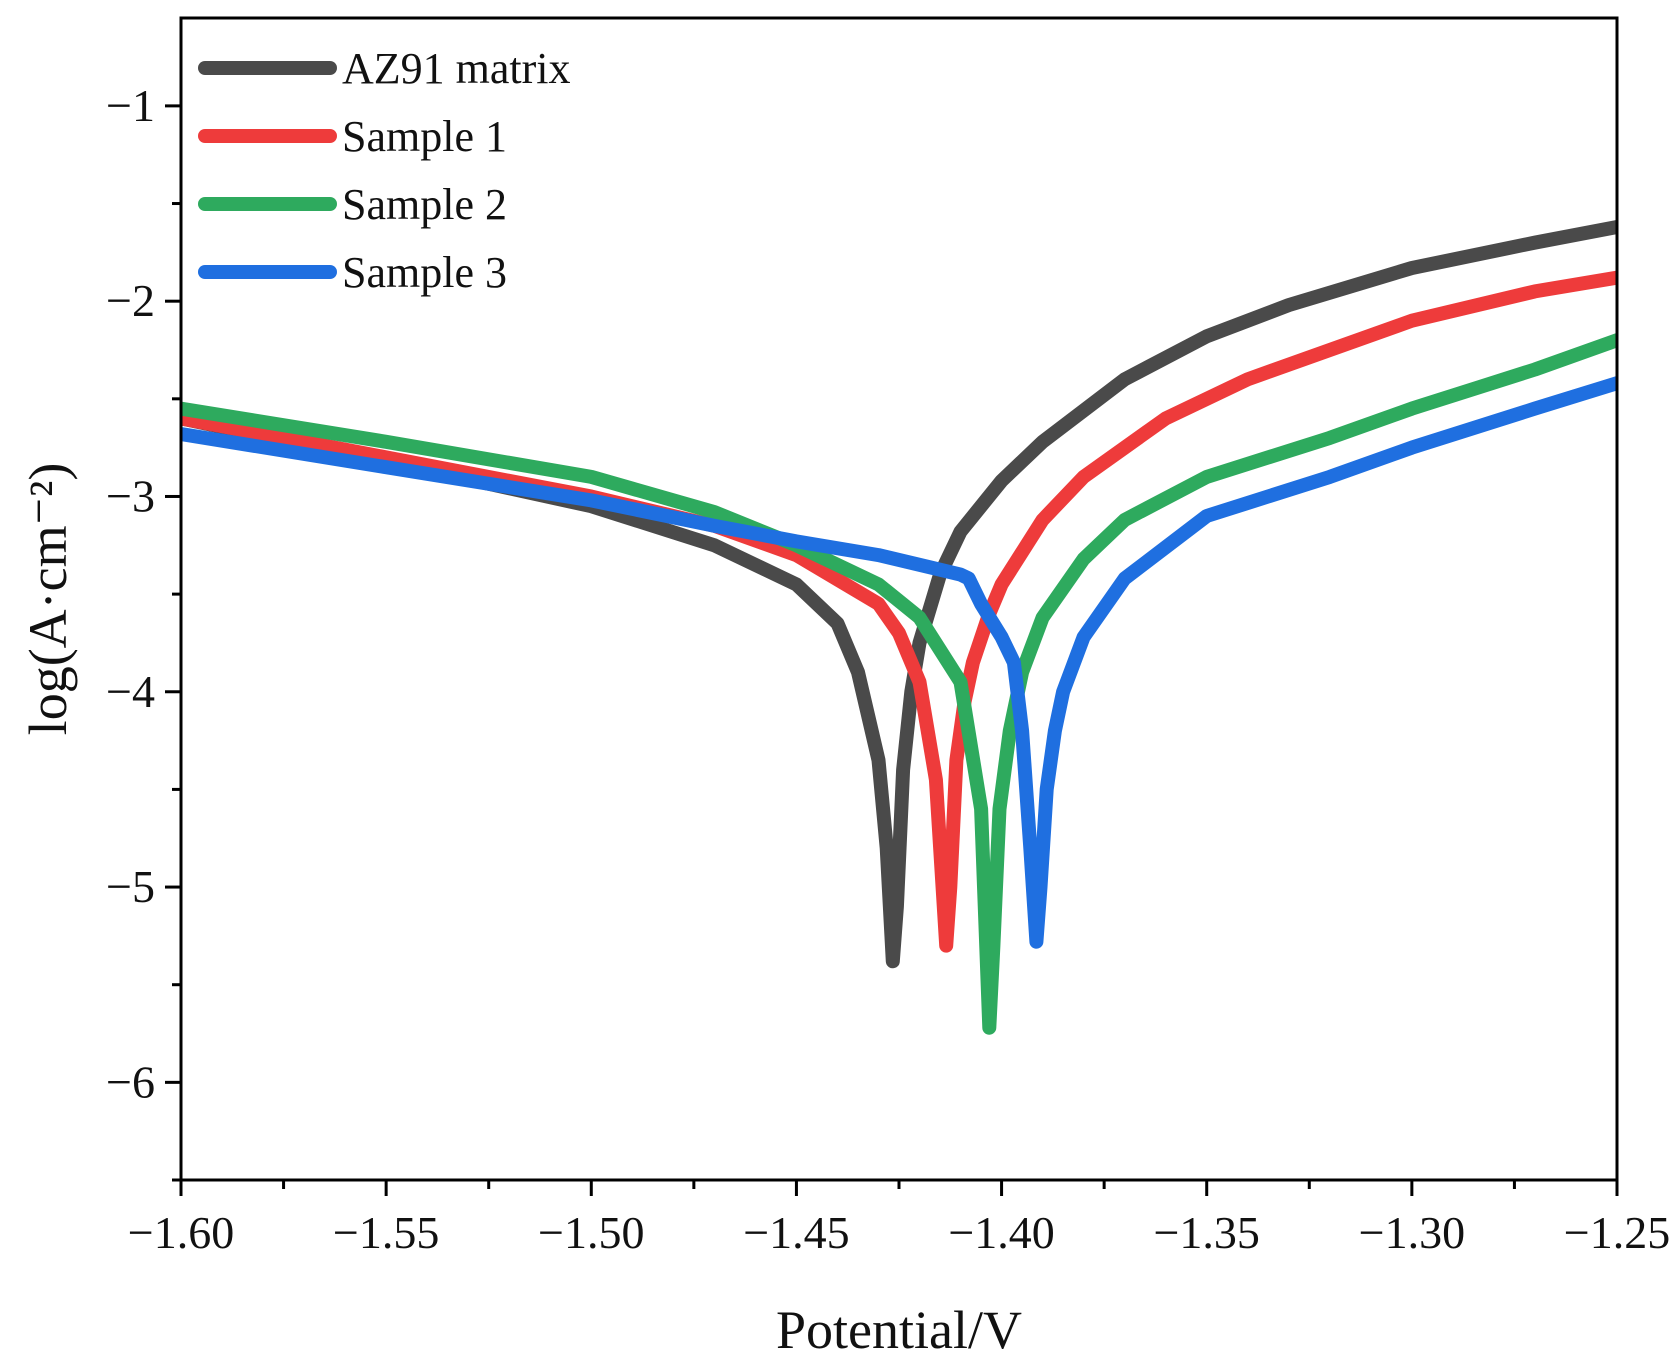  Describe the element at coordinates (130, 886) in the screenshot. I see `y-tick-label: −5` at that location.